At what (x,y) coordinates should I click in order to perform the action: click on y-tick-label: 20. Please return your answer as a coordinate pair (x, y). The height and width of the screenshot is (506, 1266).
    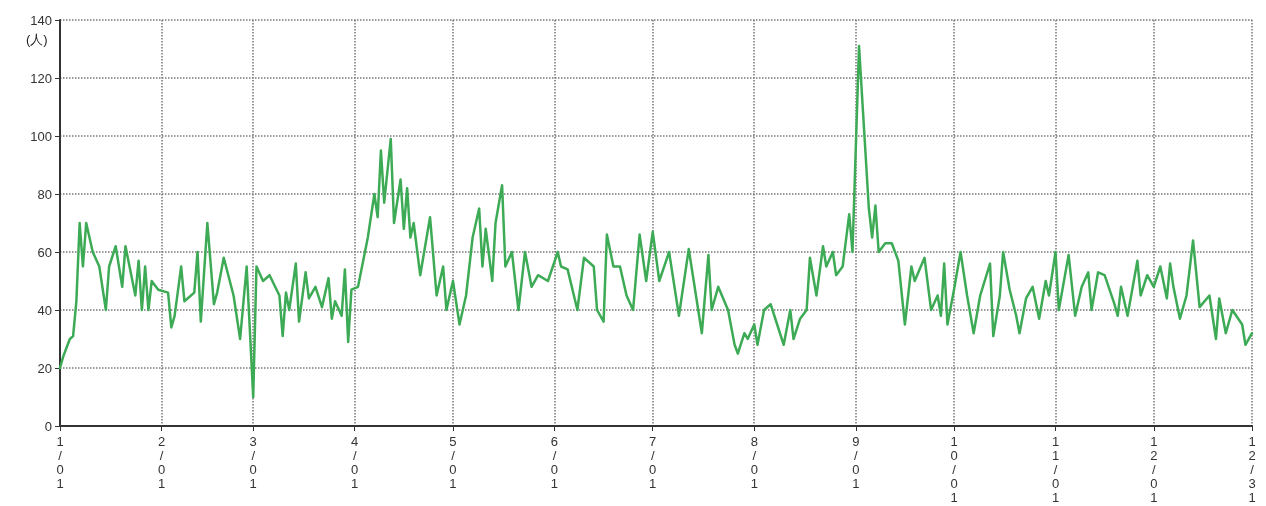
    Looking at the image, I should click on (44, 368).